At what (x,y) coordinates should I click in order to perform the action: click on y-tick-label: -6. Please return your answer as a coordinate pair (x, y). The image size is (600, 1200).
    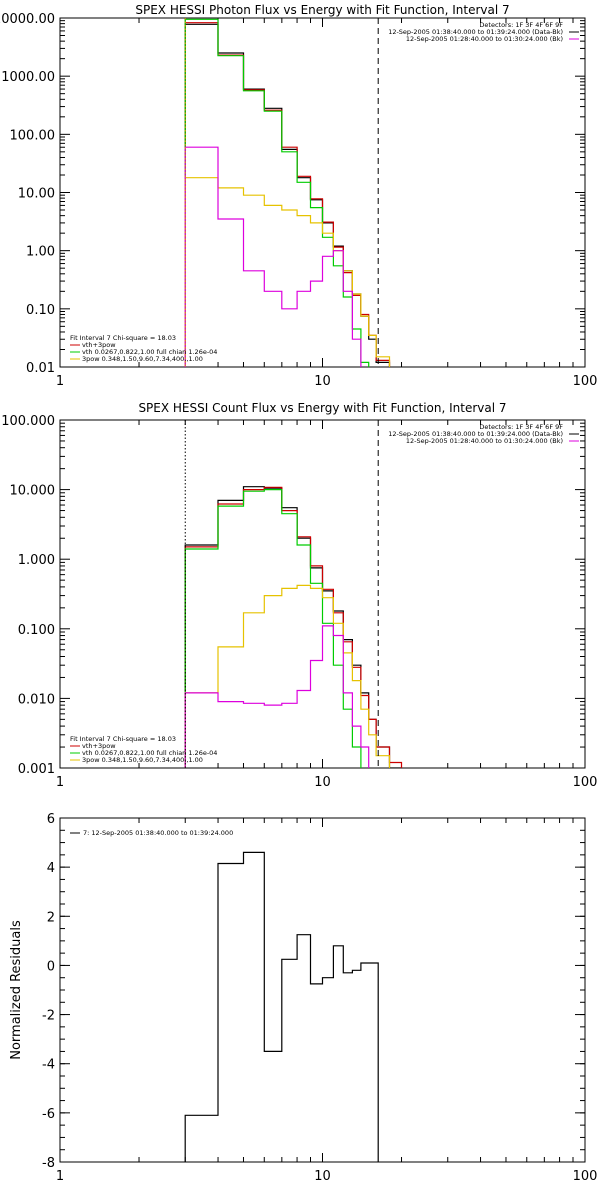
    Looking at the image, I should click on (48, 1114).